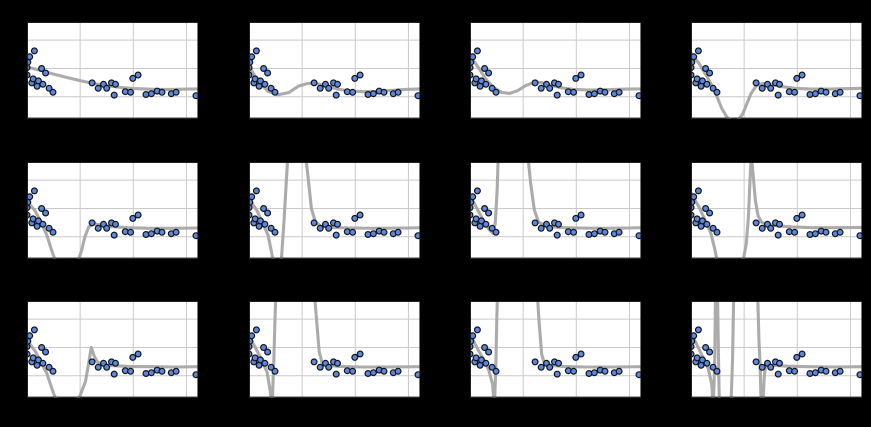 Image resolution: width=871 pixels, height=427 pixels. I want to click on subplot-r3c1, so click(113, 349).